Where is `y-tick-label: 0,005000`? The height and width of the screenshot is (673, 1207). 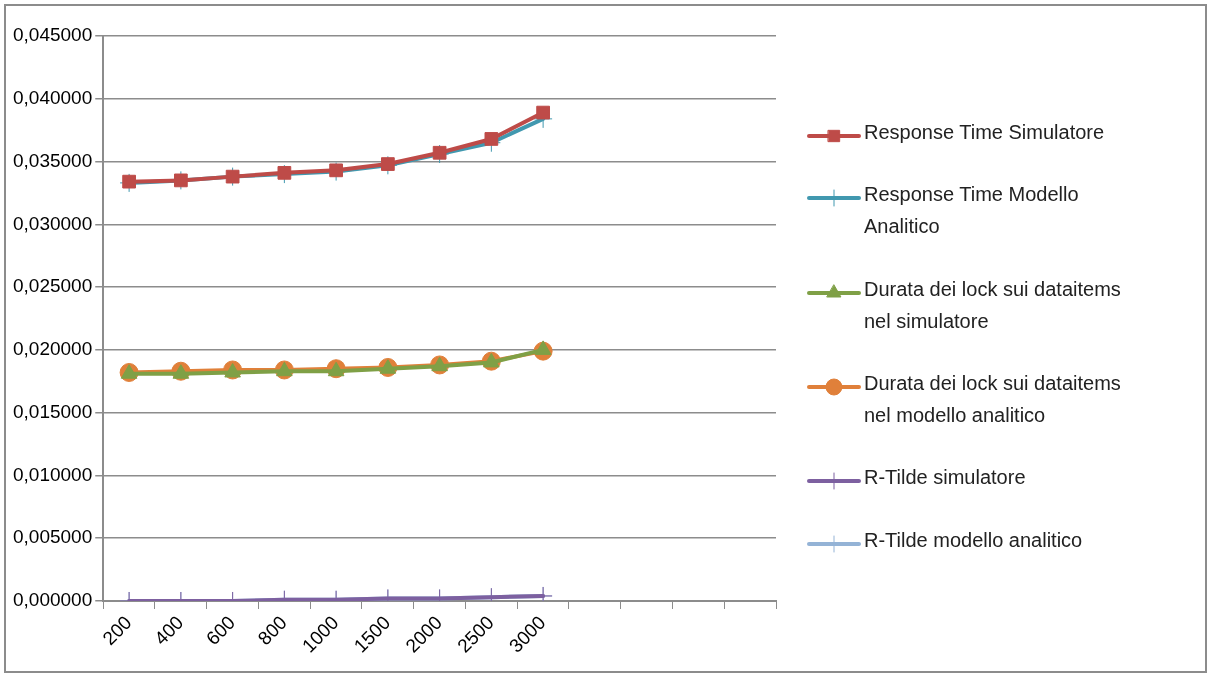
y-tick-label: 0,005000 is located at coordinates (53, 537).